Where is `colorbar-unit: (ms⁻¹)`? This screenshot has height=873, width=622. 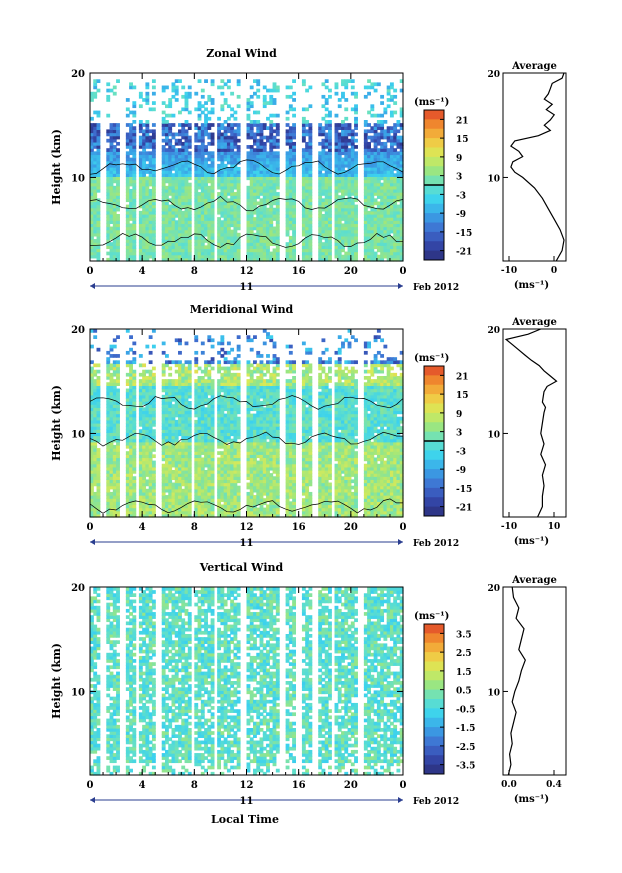 colorbar-unit: (ms⁻¹) is located at coordinates (431, 102).